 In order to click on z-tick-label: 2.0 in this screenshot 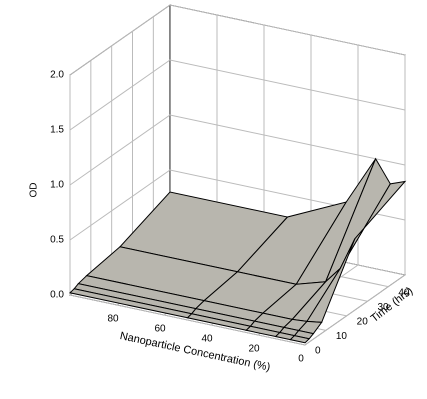, I will do `click(57, 75)`.